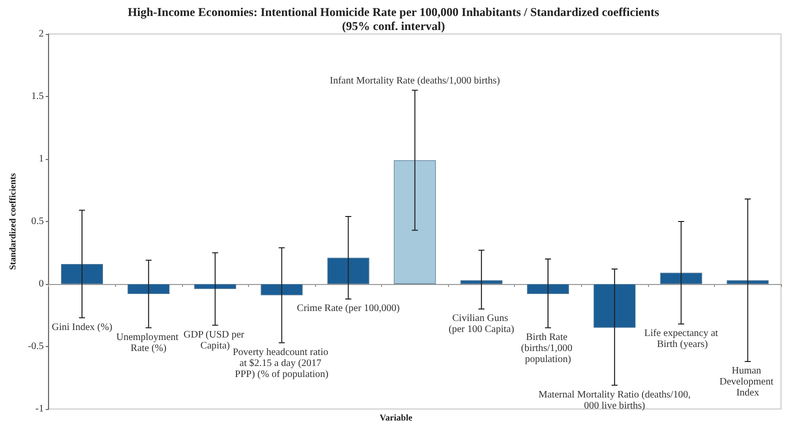 This screenshot has height=421, width=787. Describe the element at coordinates (148, 343) in the screenshot. I see `x-tick-label: Unemployment Rate (%)` at that location.